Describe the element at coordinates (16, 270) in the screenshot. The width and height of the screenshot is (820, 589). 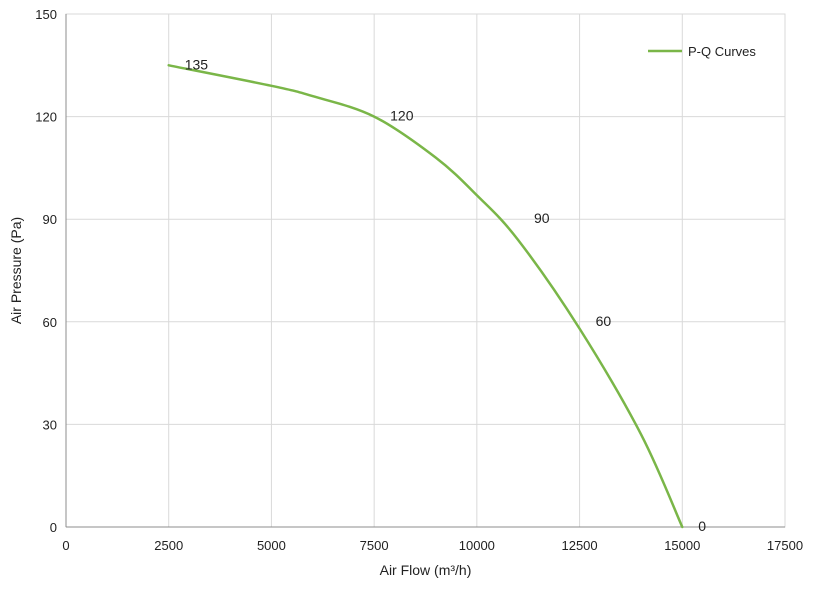
I see `y-axis-title: Air Pressure (Pa)` at that location.